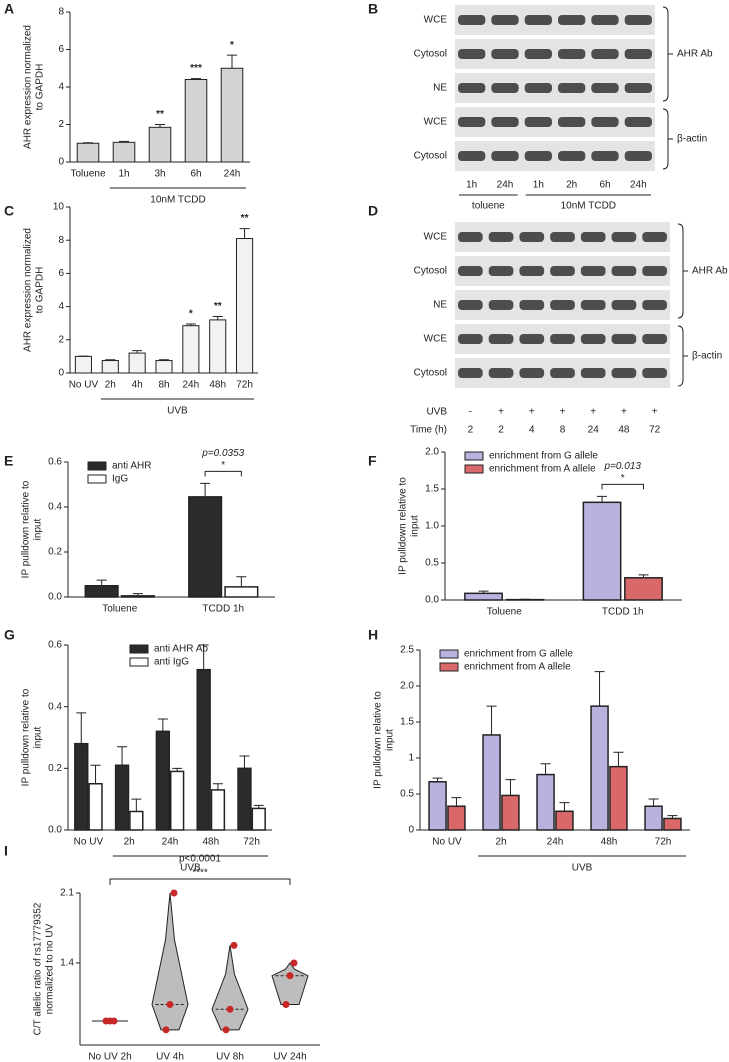  I want to click on x-tick-label: 4h, so click(137, 385).